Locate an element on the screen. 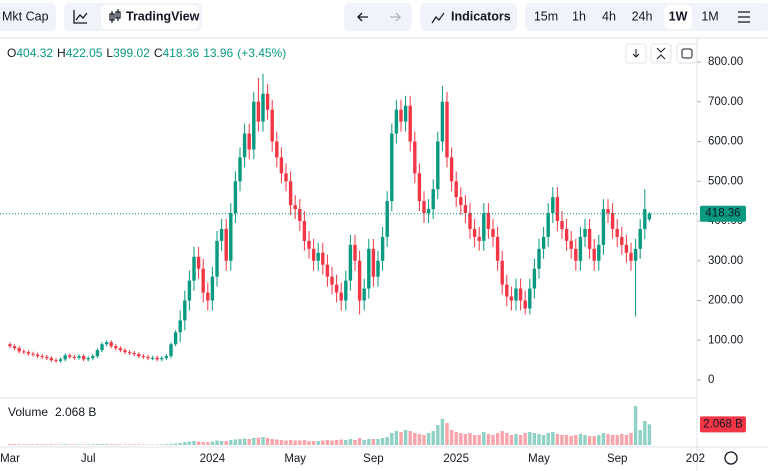 The height and width of the screenshot is (471, 768). indicators-icon is located at coordinates (438, 18).